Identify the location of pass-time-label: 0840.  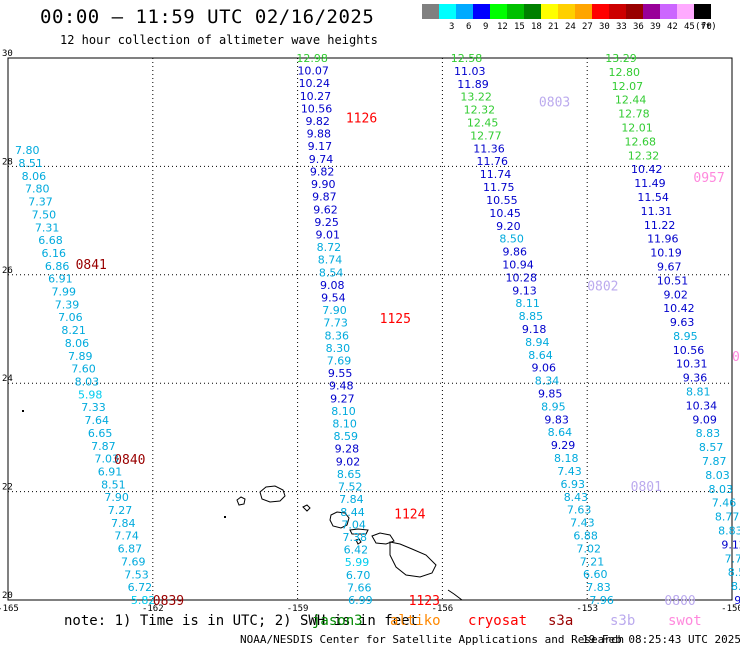
(129, 460).